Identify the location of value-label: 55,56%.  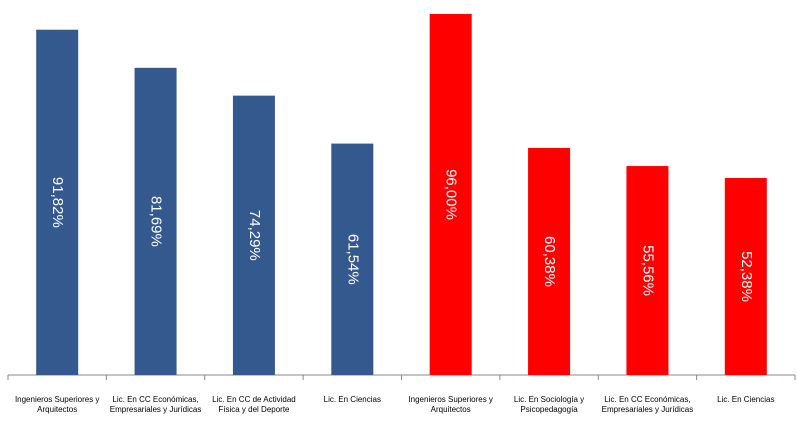
(647, 270).